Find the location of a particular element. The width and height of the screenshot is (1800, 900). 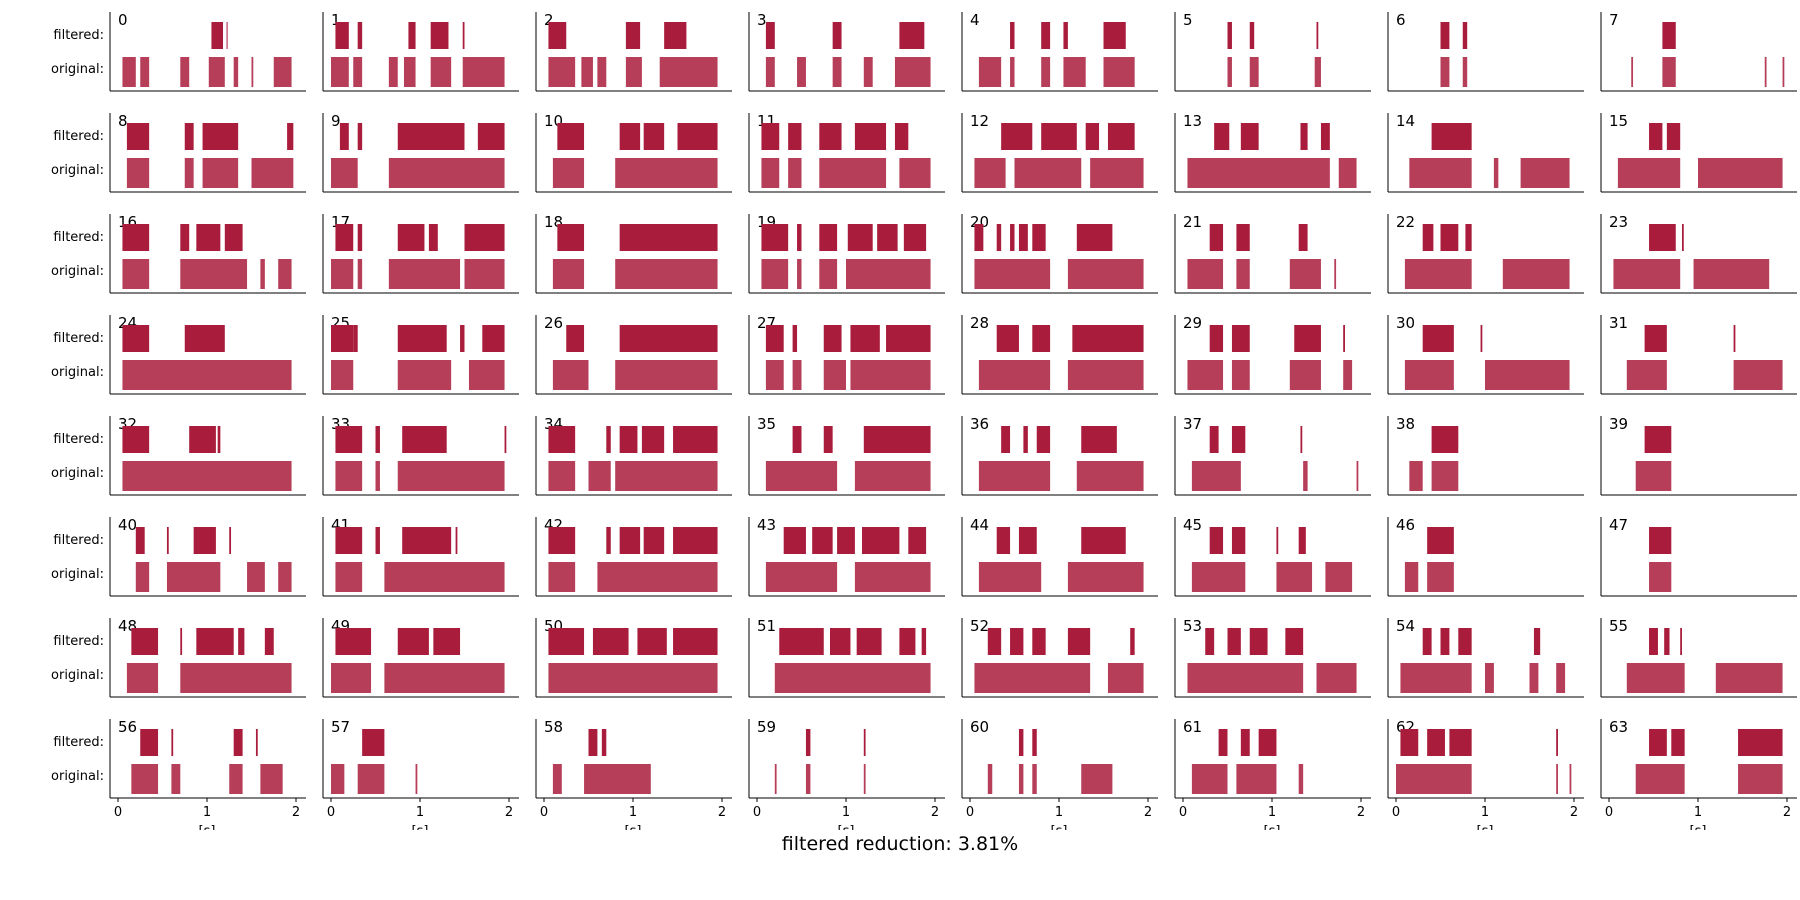

panel-title: 36 is located at coordinates (979, 424).